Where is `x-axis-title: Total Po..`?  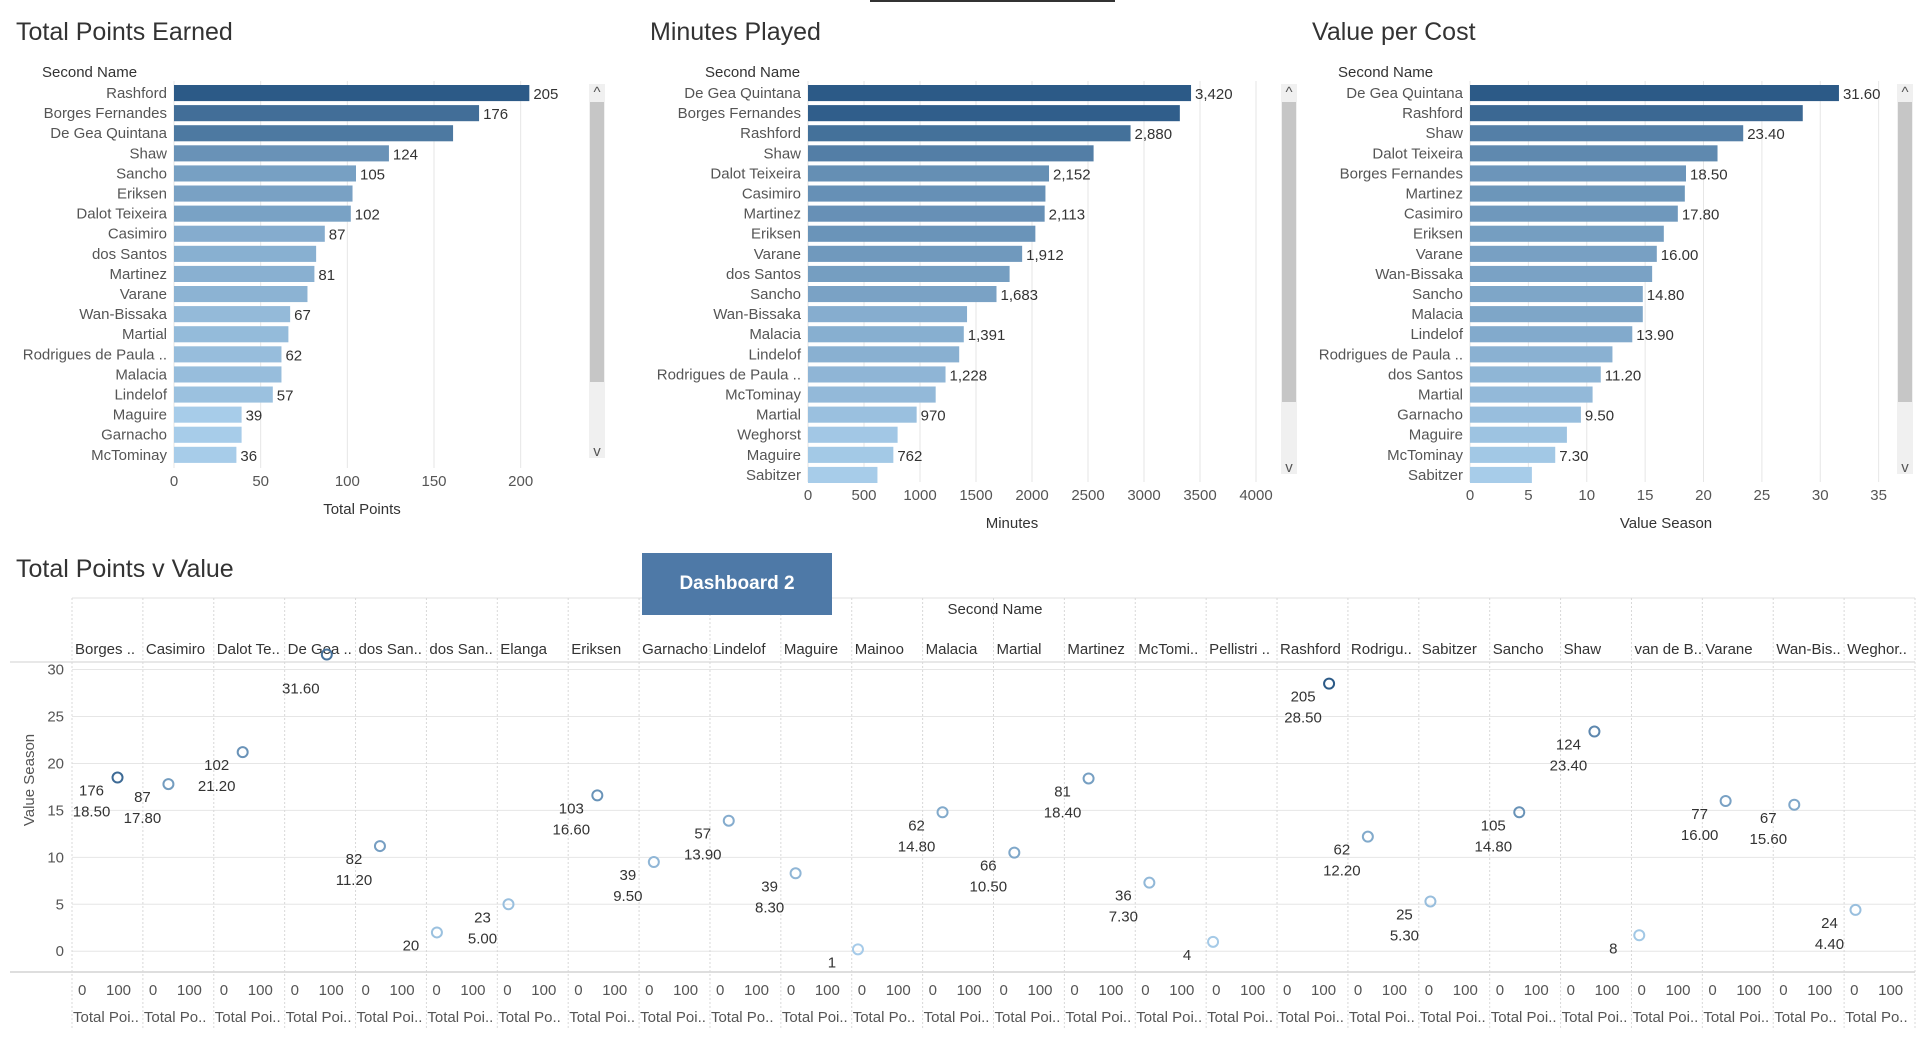
x-axis-title: Total Po.. is located at coordinates (529, 1017).